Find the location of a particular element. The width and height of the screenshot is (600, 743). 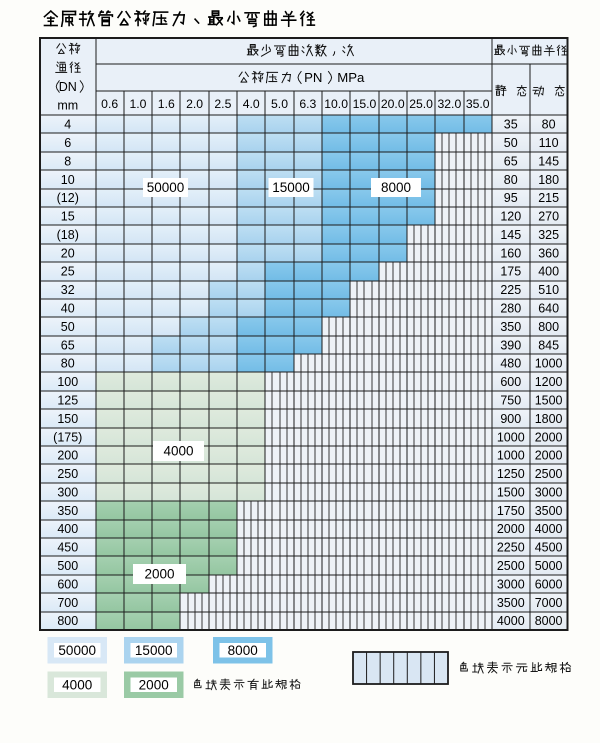

svg-text: 125 is located at coordinates (67, 400).